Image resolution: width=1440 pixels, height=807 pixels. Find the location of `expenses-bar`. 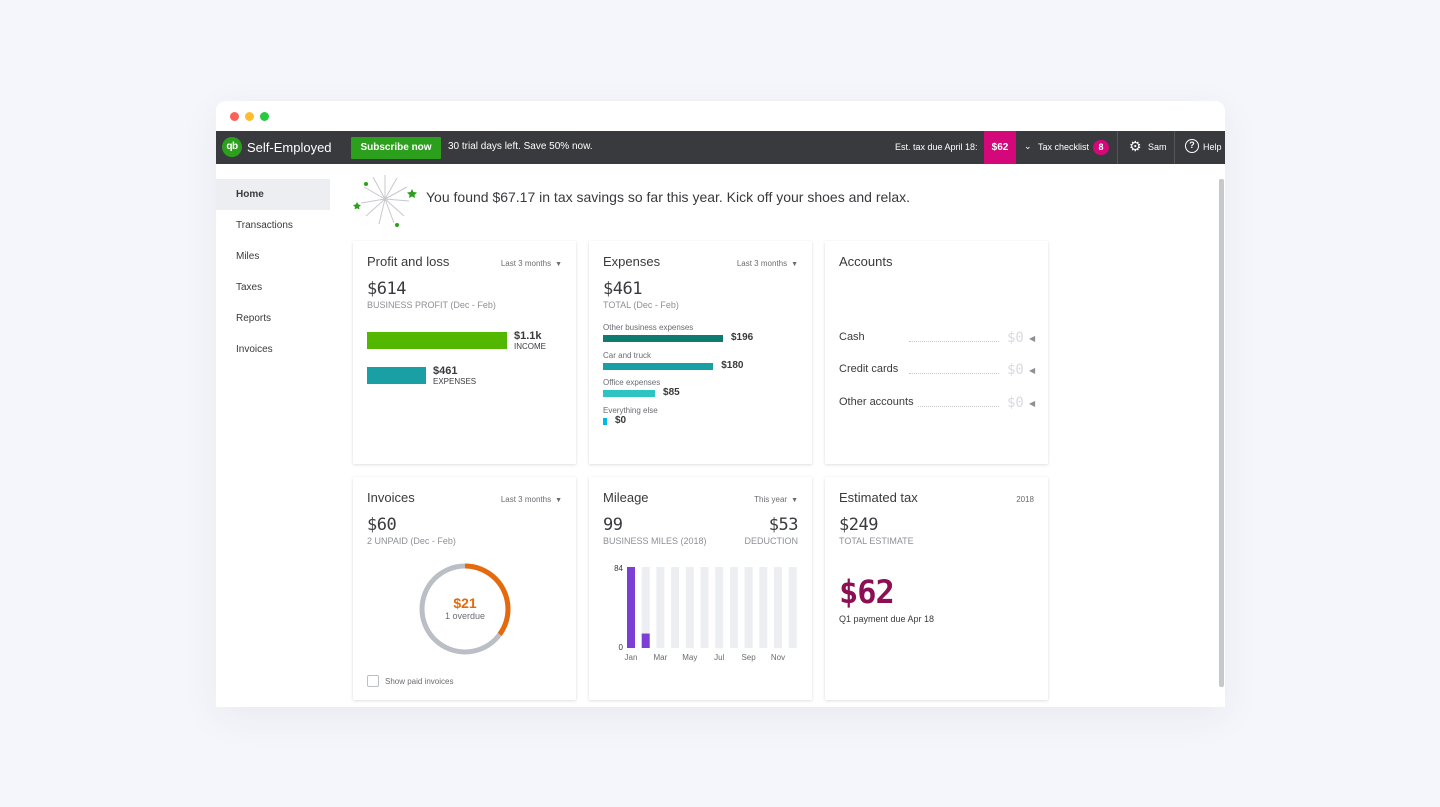

expenses-bar is located at coordinates (396, 375).